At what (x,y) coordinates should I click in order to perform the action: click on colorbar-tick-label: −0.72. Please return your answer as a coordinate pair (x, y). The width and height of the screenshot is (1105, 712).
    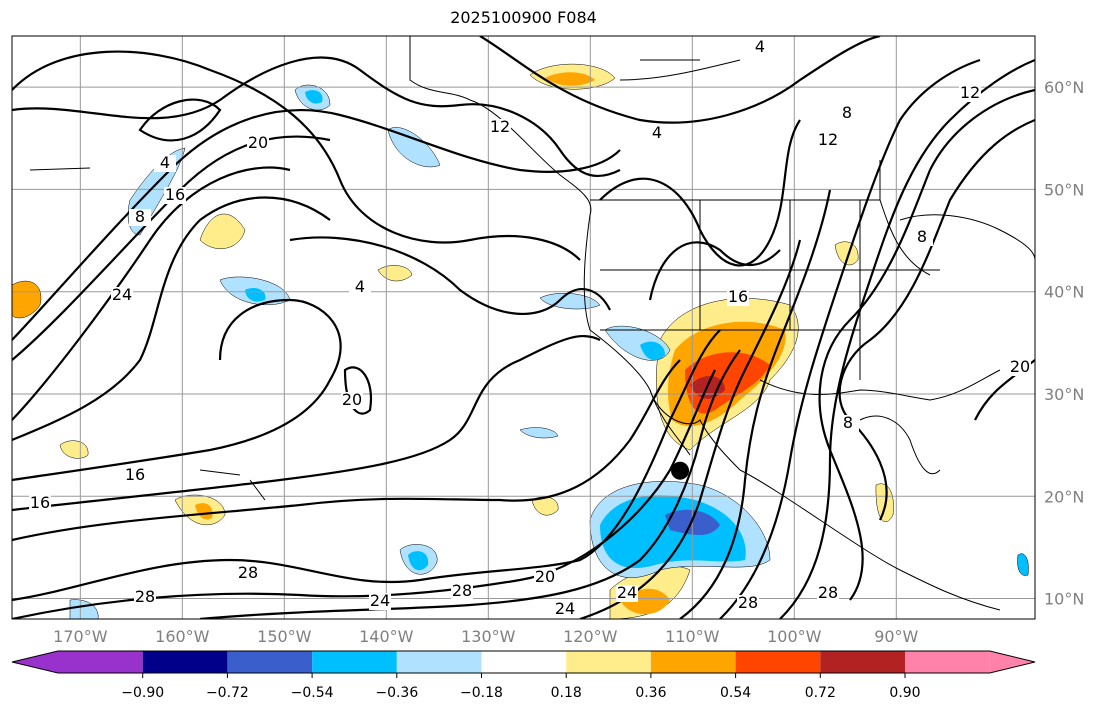
    Looking at the image, I should click on (227, 693).